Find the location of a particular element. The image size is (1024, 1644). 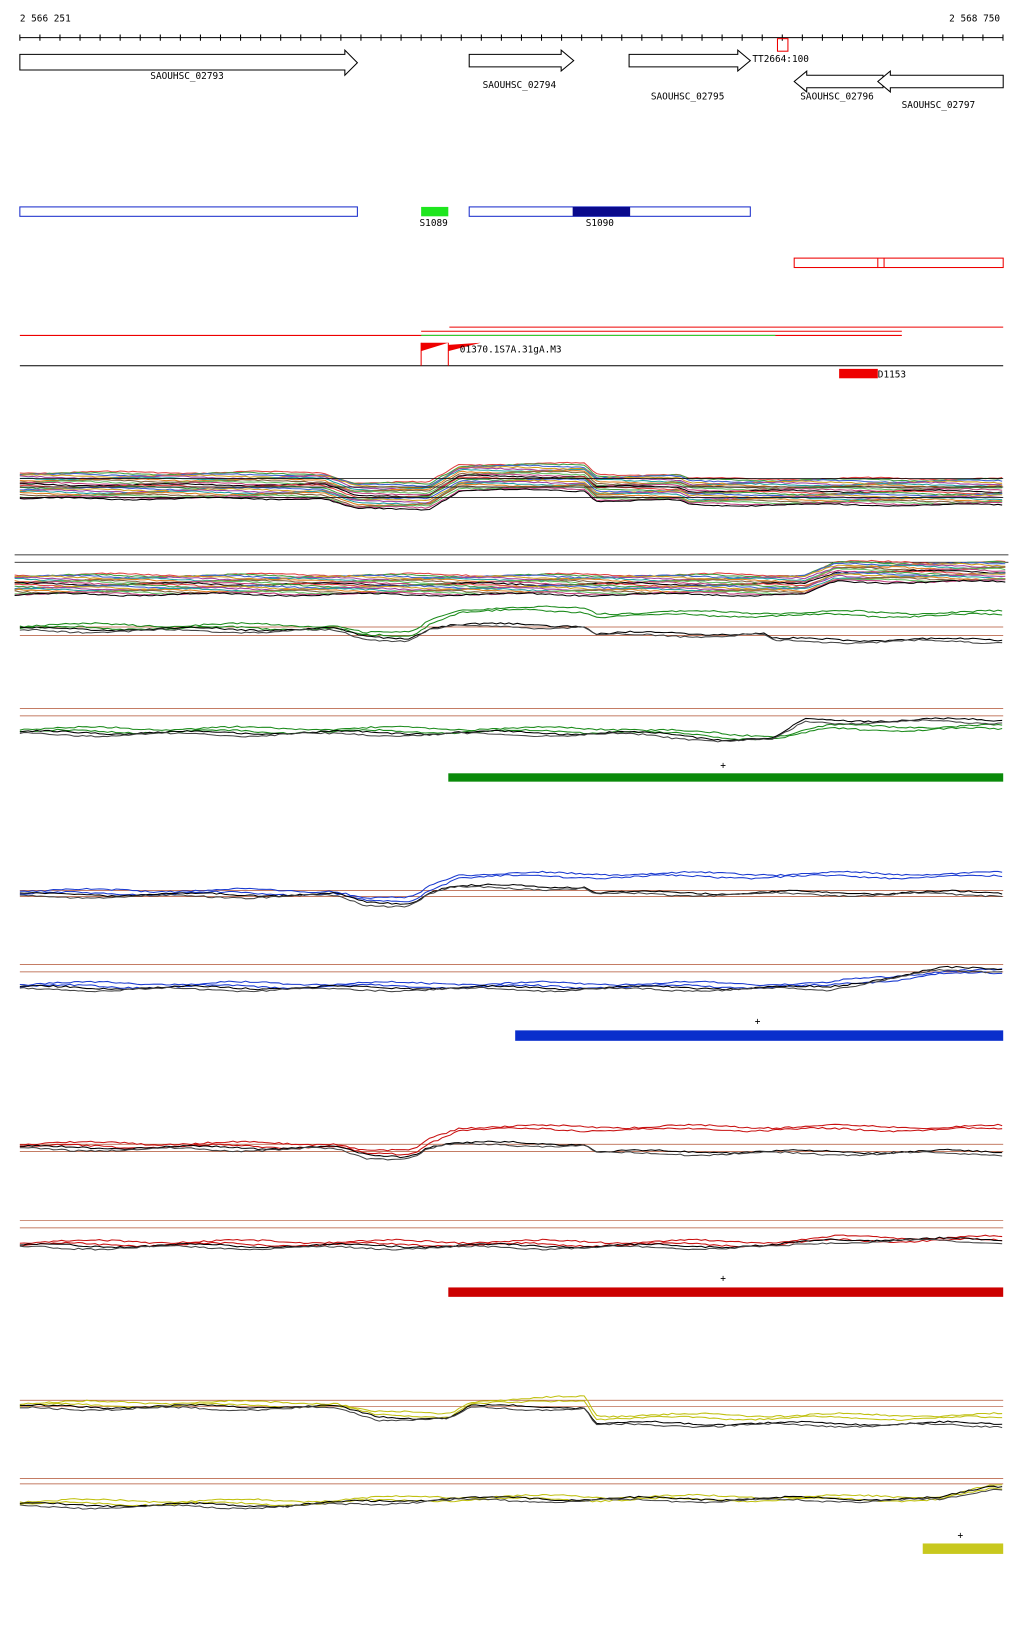

gene-label: SAOUHSC_02796 is located at coordinates (837, 97).